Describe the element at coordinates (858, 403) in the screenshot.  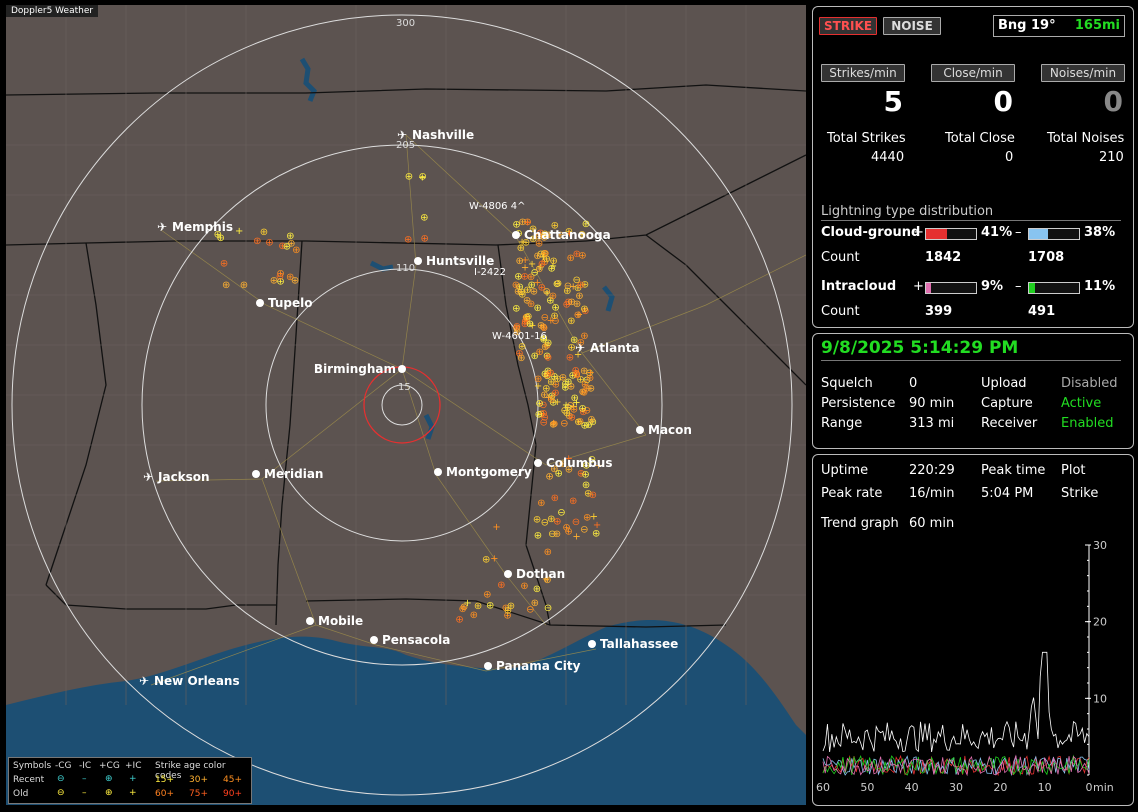
I see `persistence-label: Persistence` at that location.